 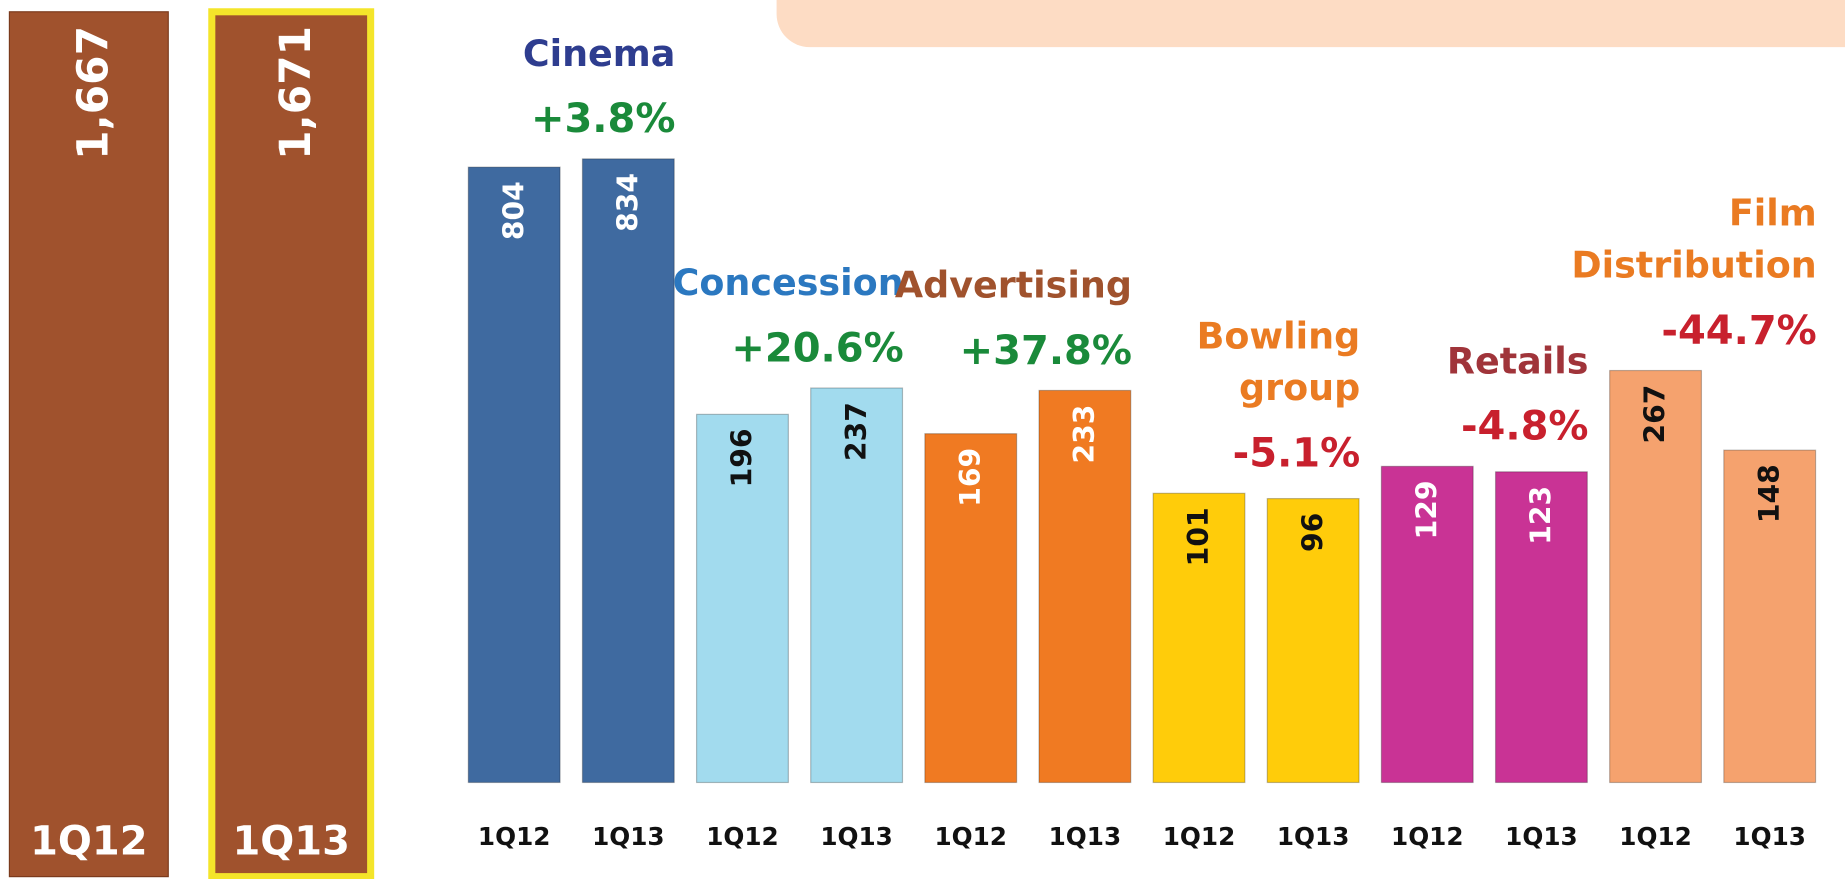 What do you see at coordinates (1693, 264) in the screenshot?
I see `group-name: Distribution` at bounding box center [1693, 264].